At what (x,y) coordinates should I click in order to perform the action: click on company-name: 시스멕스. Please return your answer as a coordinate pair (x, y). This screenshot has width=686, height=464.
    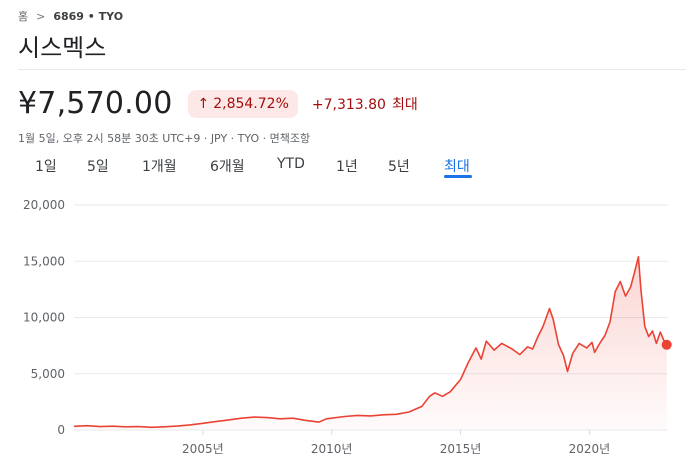
    Looking at the image, I should click on (62, 48).